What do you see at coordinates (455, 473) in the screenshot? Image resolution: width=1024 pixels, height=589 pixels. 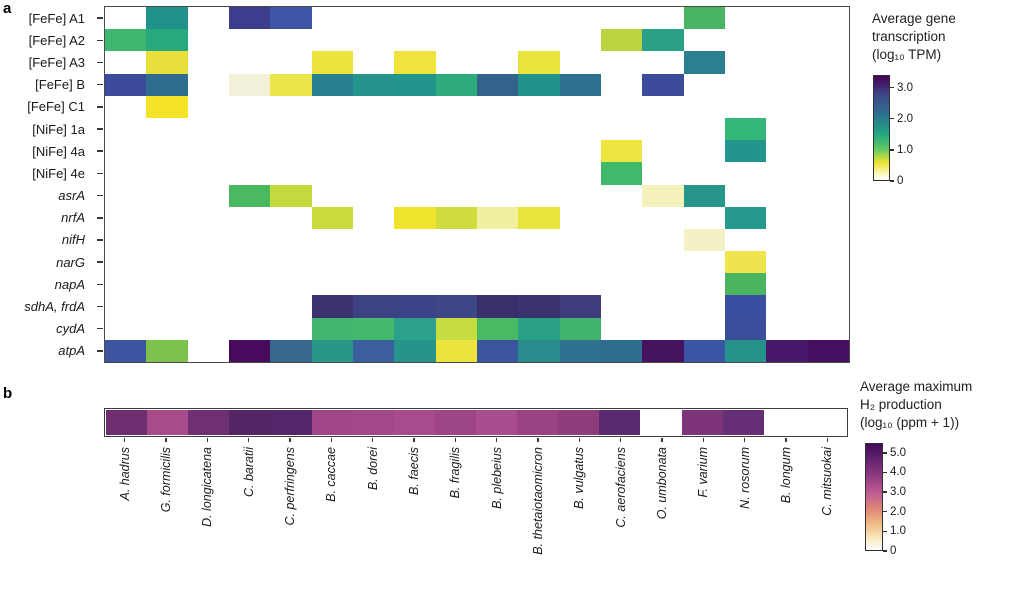 I see `species-label: B. fragilis` at bounding box center [455, 473].